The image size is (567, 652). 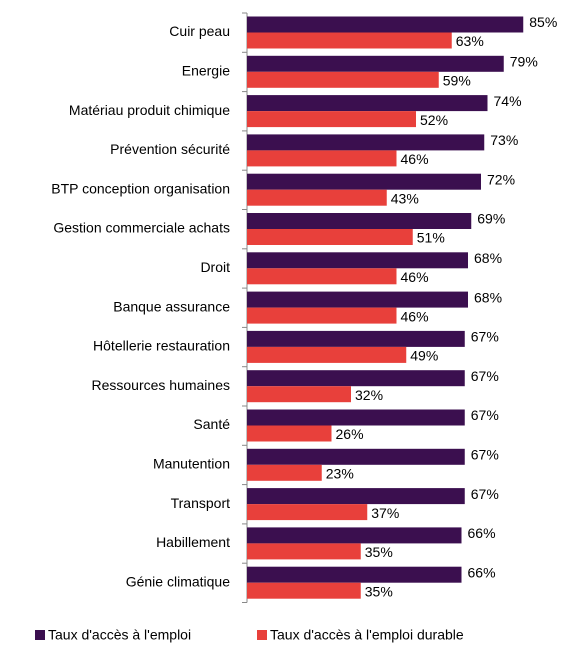 I want to click on value-label: 52%, so click(x=434, y=120).